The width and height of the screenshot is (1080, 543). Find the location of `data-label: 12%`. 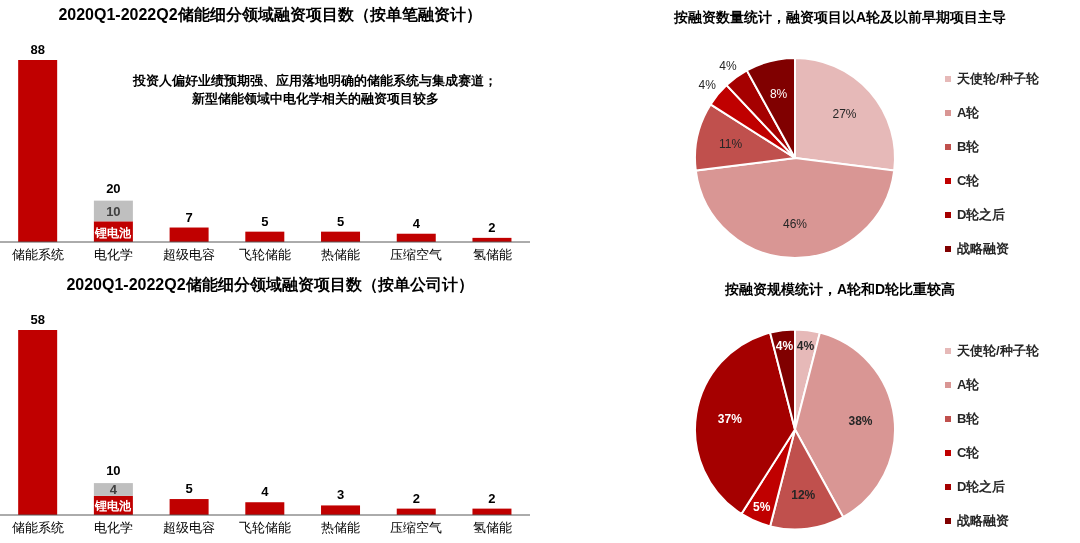

data-label: 12% is located at coordinates (803, 494).